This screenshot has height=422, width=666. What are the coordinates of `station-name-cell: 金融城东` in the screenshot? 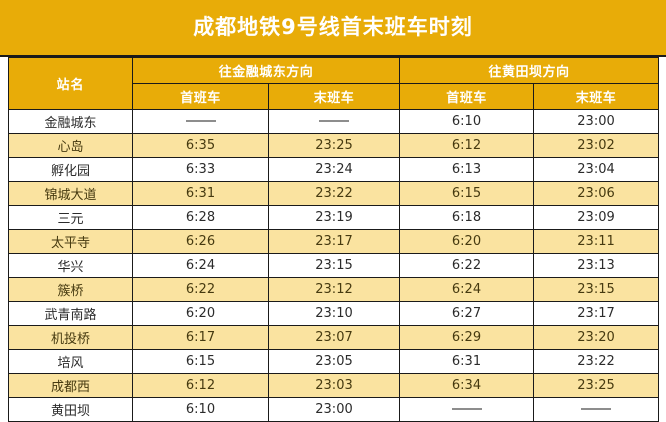 It's located at (70, 121).